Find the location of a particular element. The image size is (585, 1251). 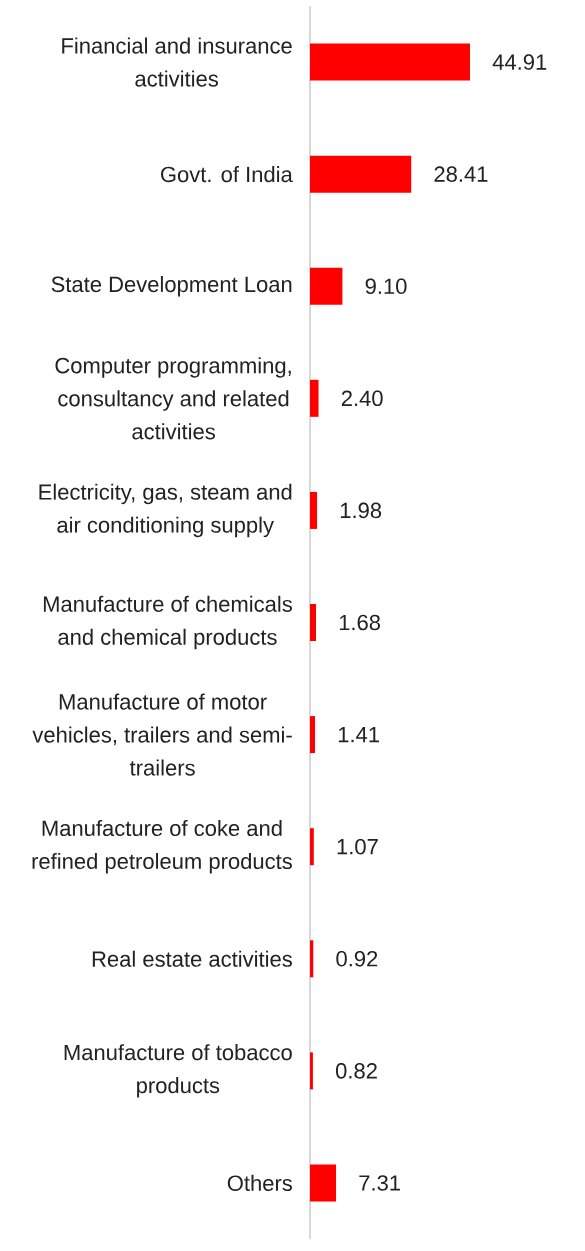

data-label: 2.40 is located at coordinates (362, 398).